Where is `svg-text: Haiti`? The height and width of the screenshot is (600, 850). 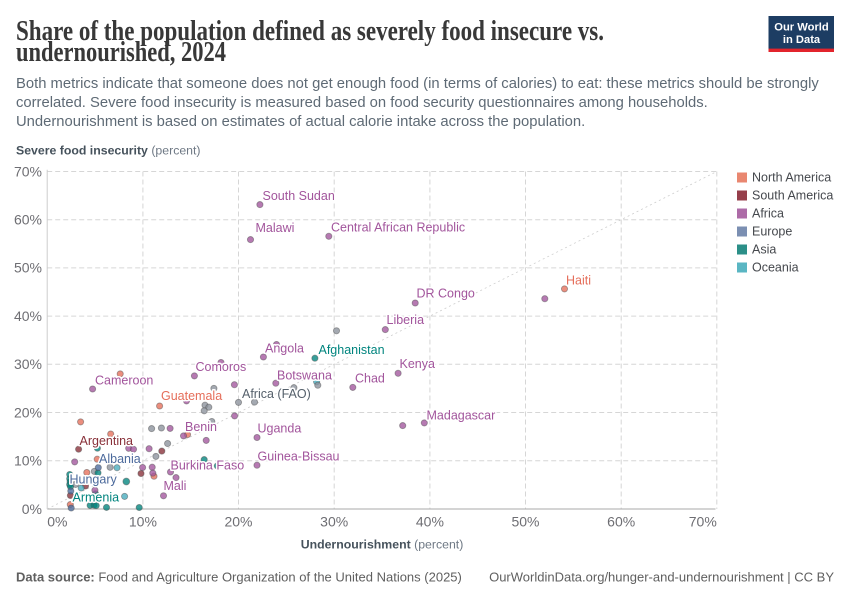
svg-text: Haiti is located at coordinates (578, 281).